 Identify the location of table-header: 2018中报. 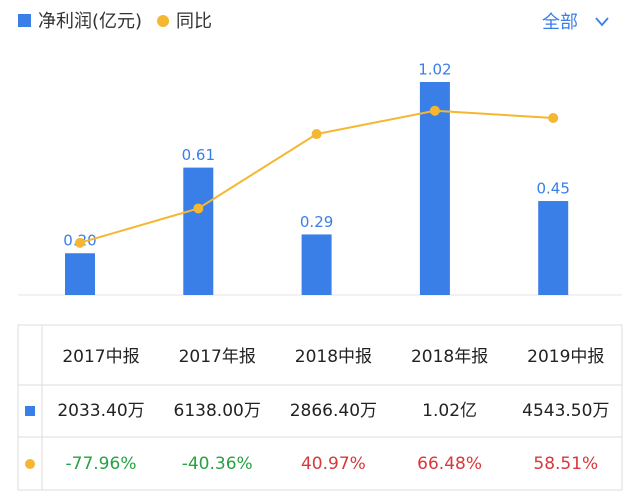
(333, 357).